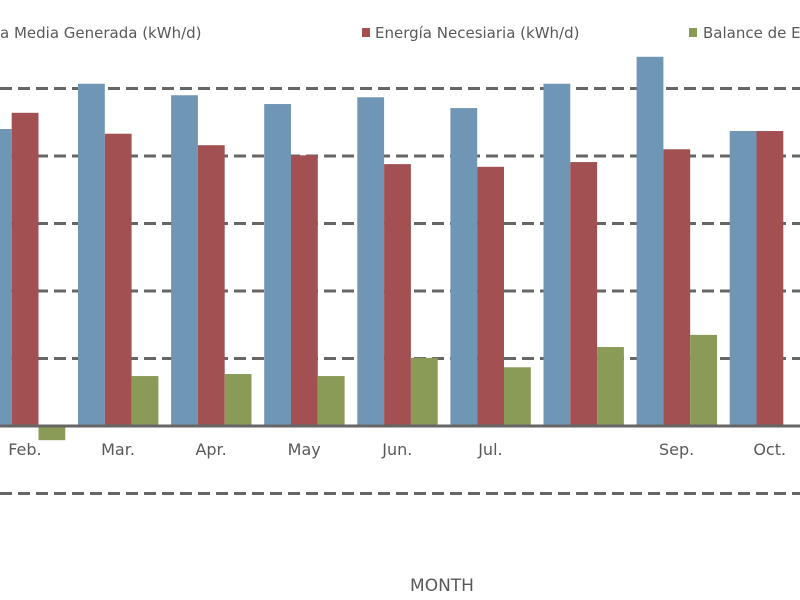 The width and height of the screenshot is (800, 600). What do you see at coordinates (676, 449) in the screenshot?
I see `x-tick-label: Sep.` at bounding box center [676, 449].